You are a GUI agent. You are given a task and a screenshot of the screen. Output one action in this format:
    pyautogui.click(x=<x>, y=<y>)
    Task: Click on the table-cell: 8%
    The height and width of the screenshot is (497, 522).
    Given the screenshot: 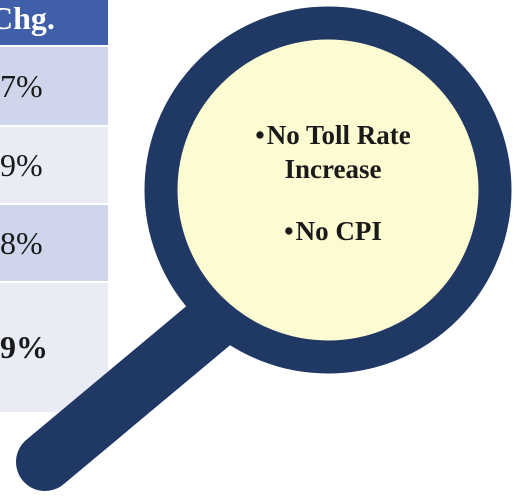 What is the action you would take?
    pyautogui.click(x=54, y=243)
    